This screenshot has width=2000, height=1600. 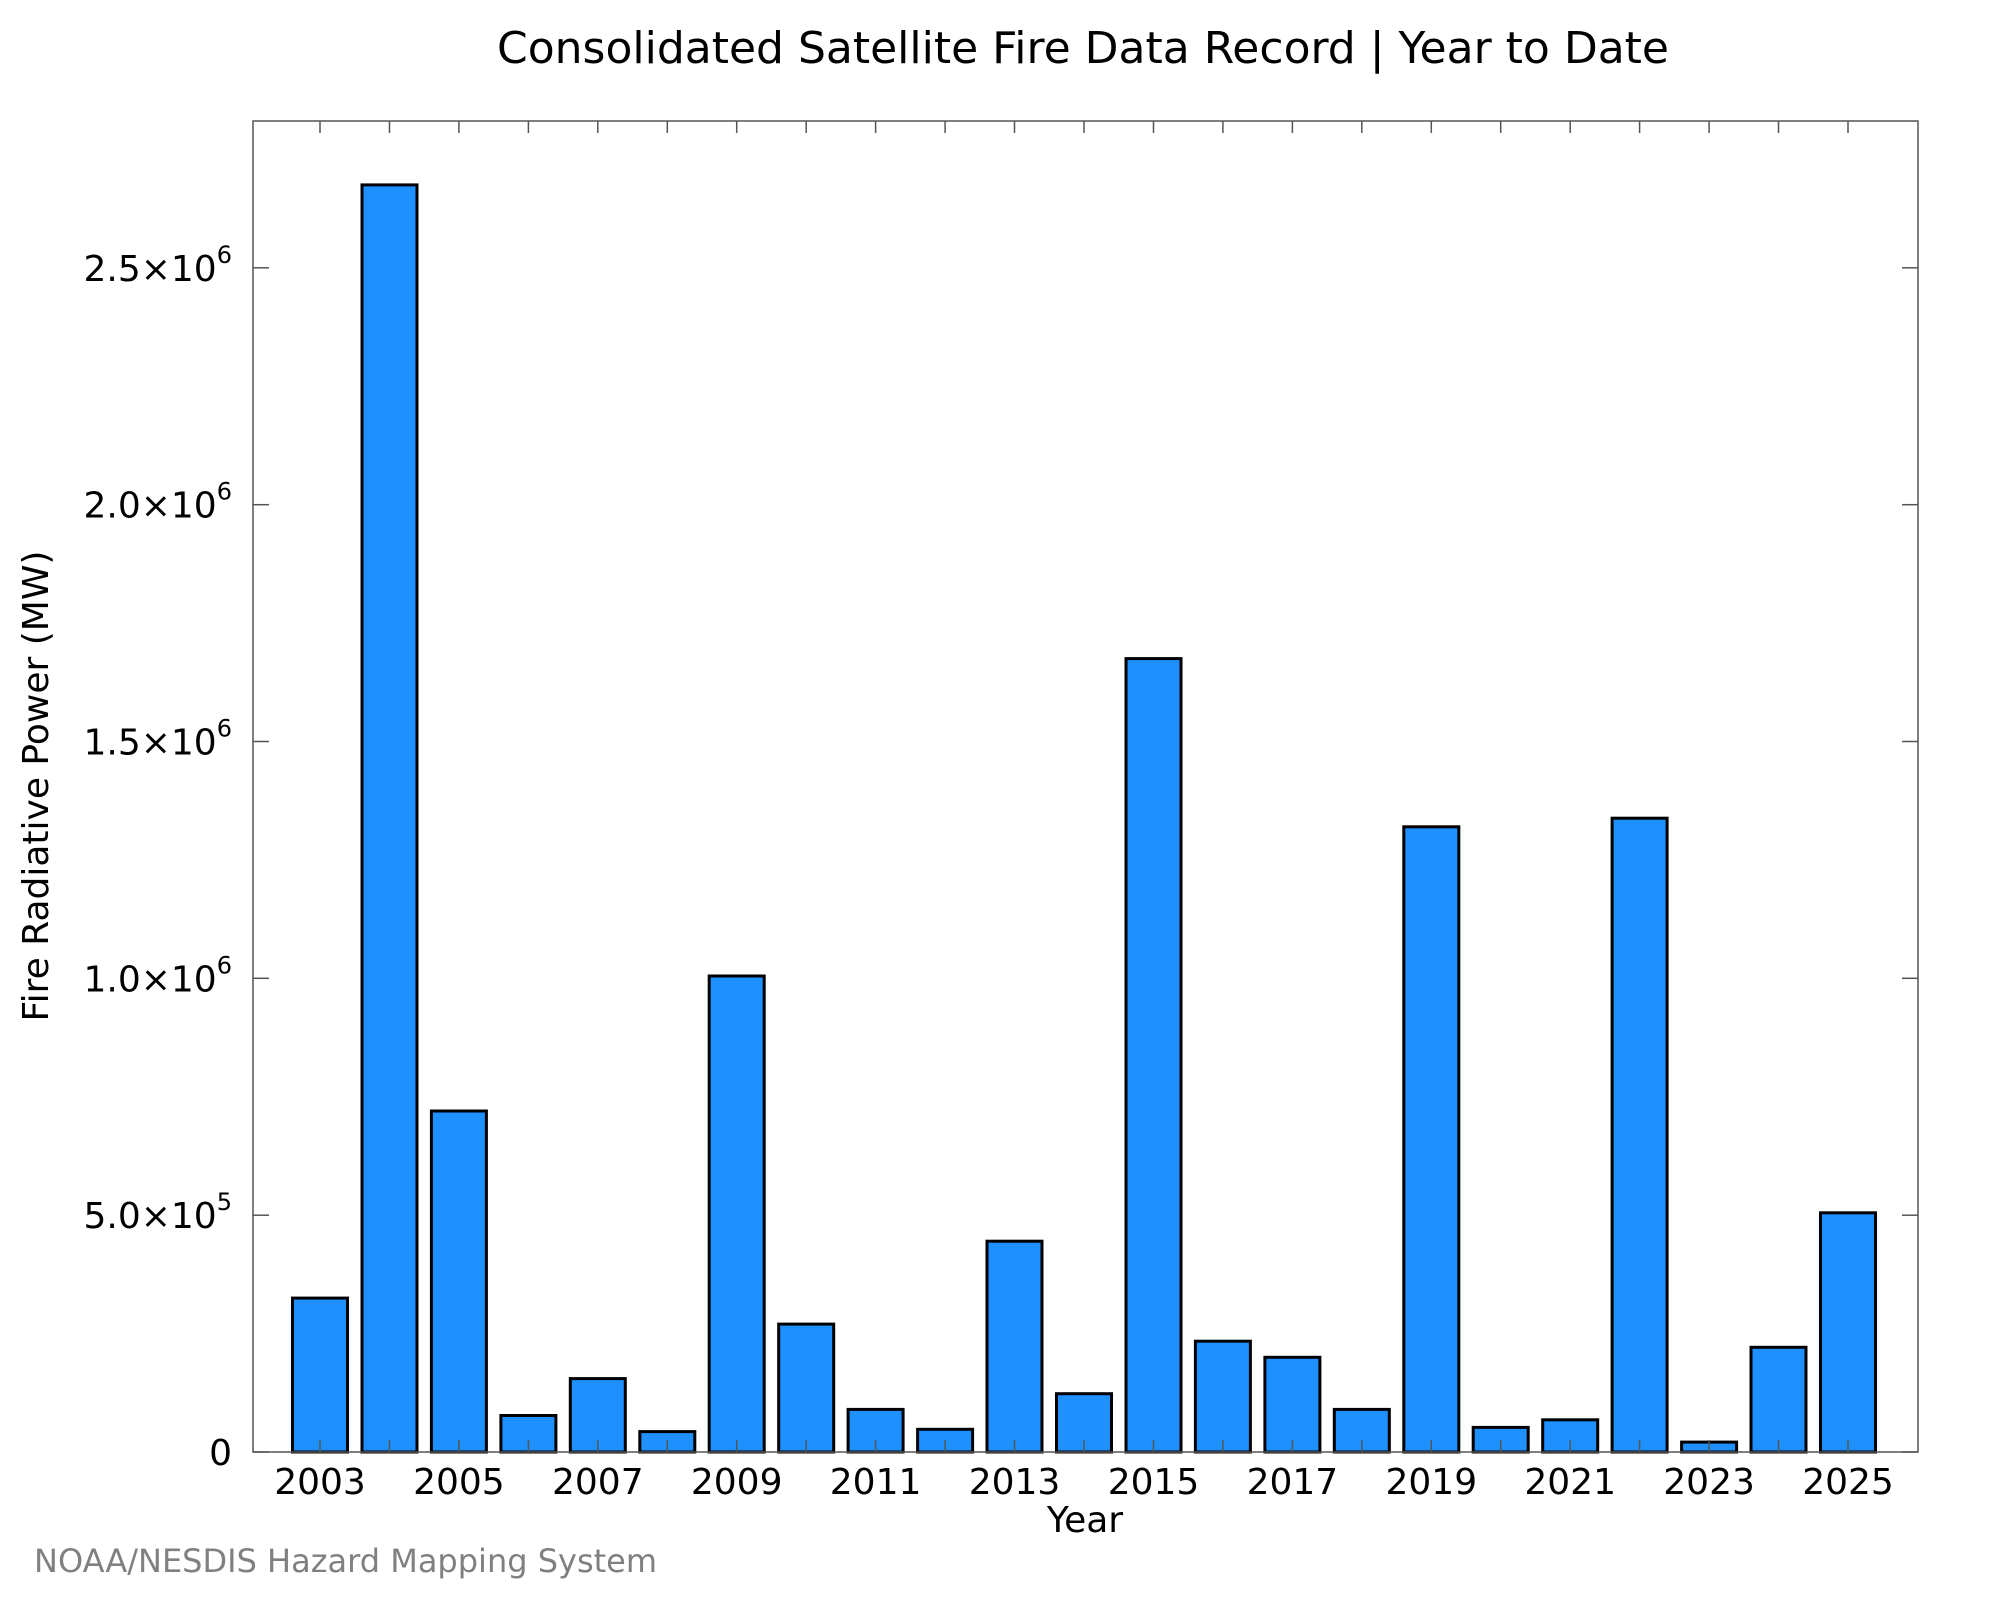 What do you see at coordinates (1570, 1482) in the screenshot?
I see `x-tick-label-2021: 2021` at bounding box center [1570, 1482].